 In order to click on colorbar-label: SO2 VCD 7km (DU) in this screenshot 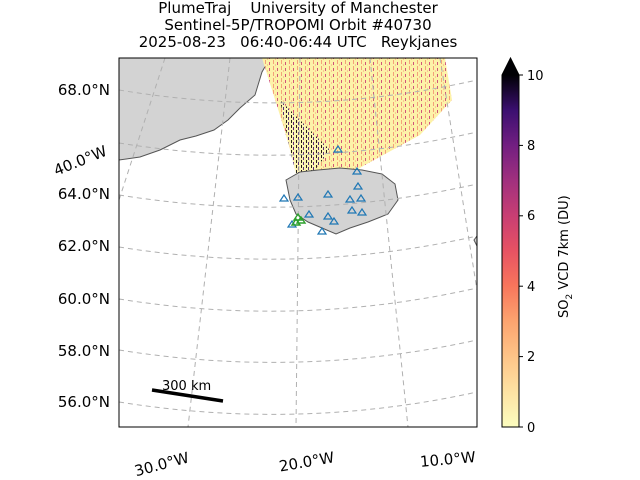, I will do `click(566, 256)`.